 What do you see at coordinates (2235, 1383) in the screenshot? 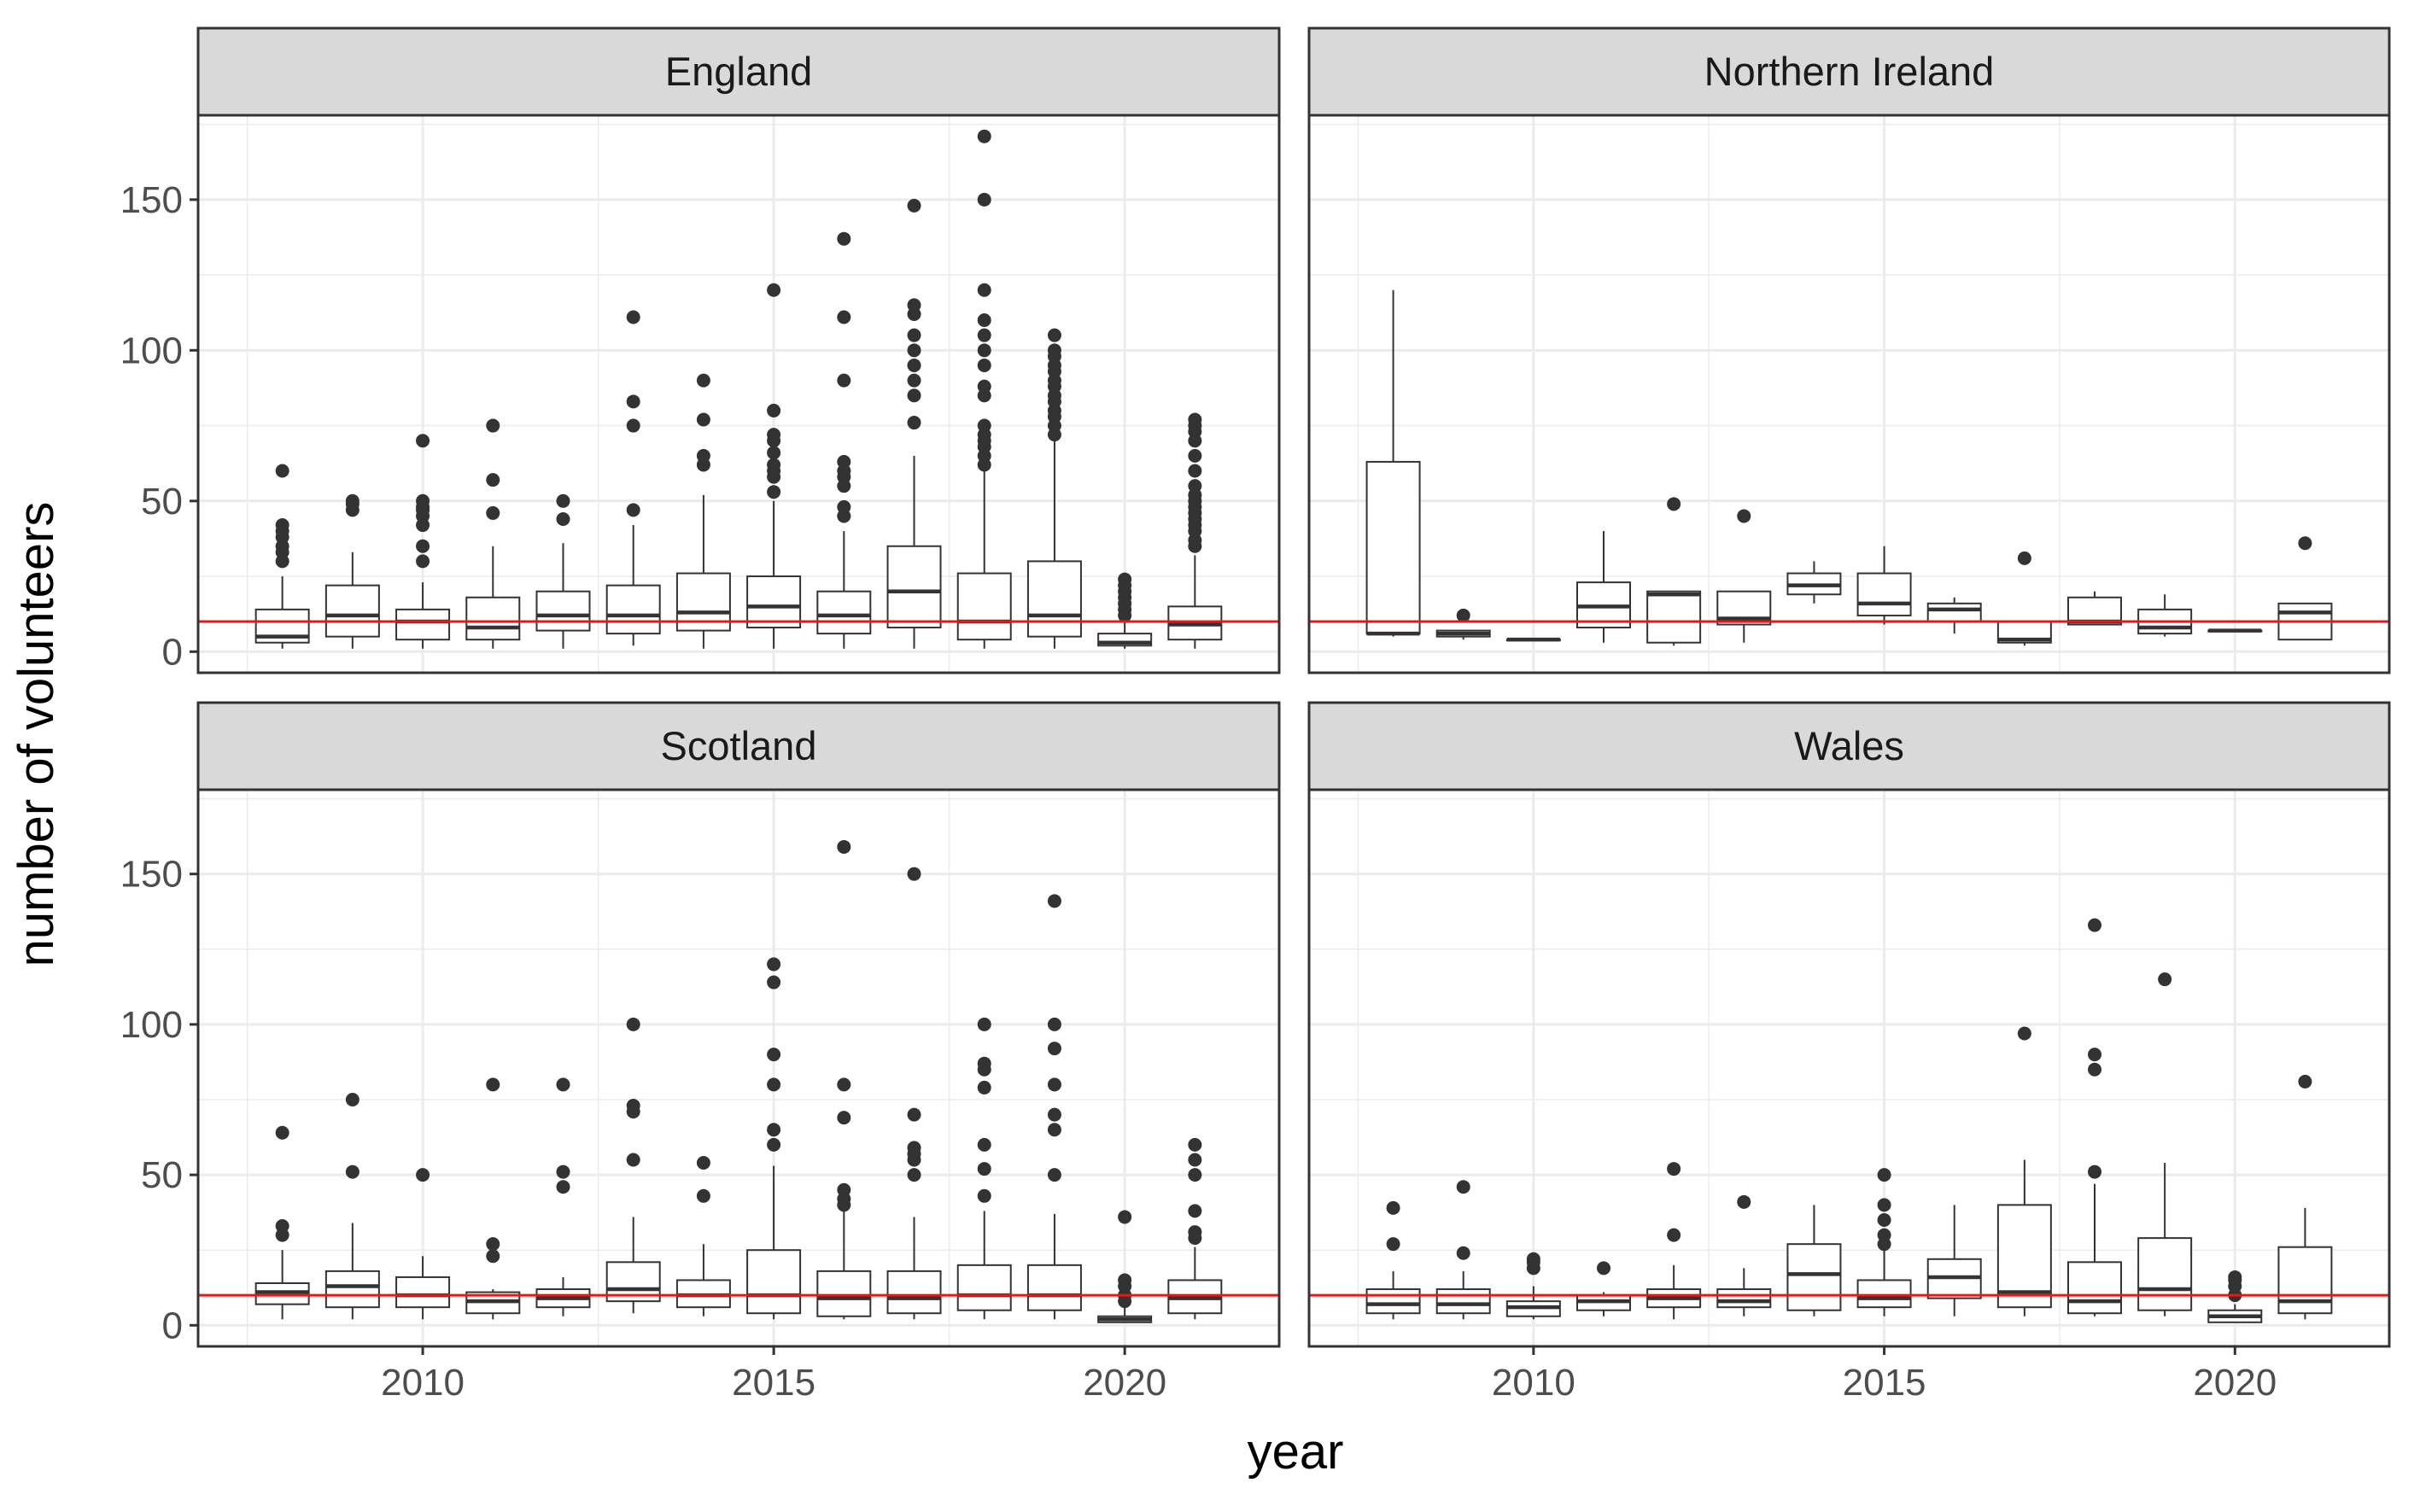
I see `panel-wales-x-tick-label: 2020` at bounding box center [2235, 1383].